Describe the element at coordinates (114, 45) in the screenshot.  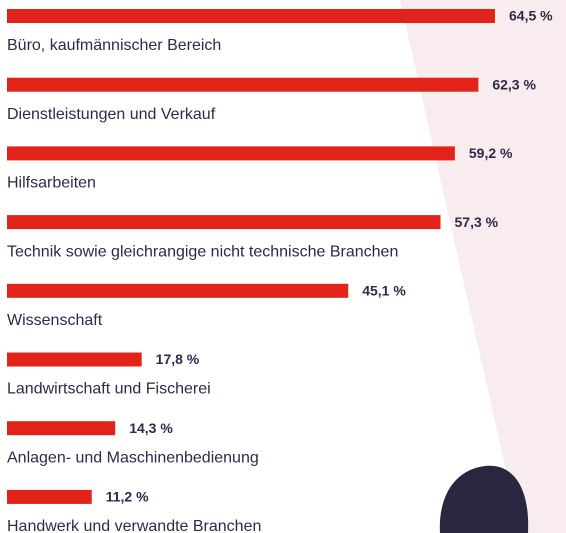
I see `category-label: Büro, kaufmännischer Bereich` at that location.